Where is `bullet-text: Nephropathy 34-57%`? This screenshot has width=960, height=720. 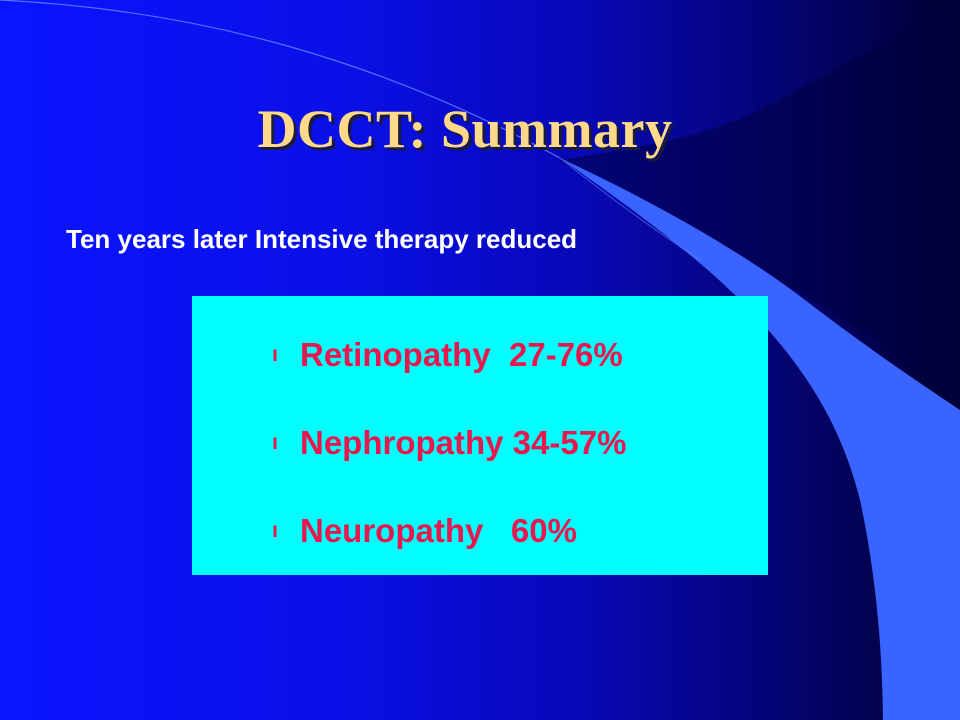 bullet-text: Nephropathy 34-57% is located at coordinates (463, 442).